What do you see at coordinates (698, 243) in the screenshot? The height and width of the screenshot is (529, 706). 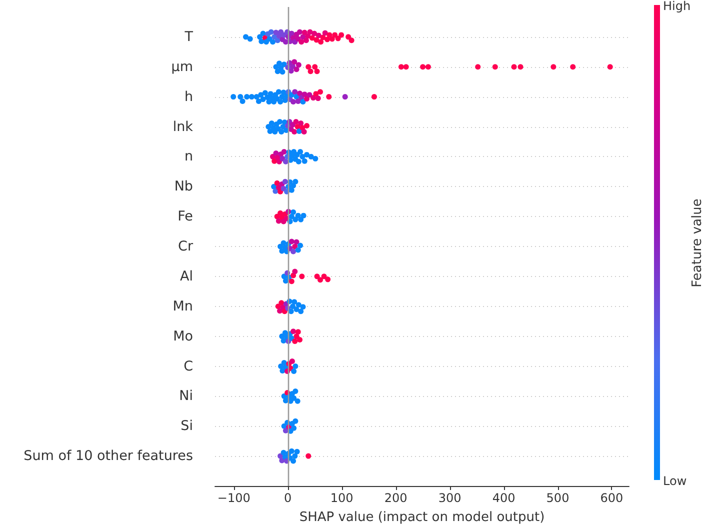 I see `color-bar-title: Feature value` at bounding box center [698, 243].